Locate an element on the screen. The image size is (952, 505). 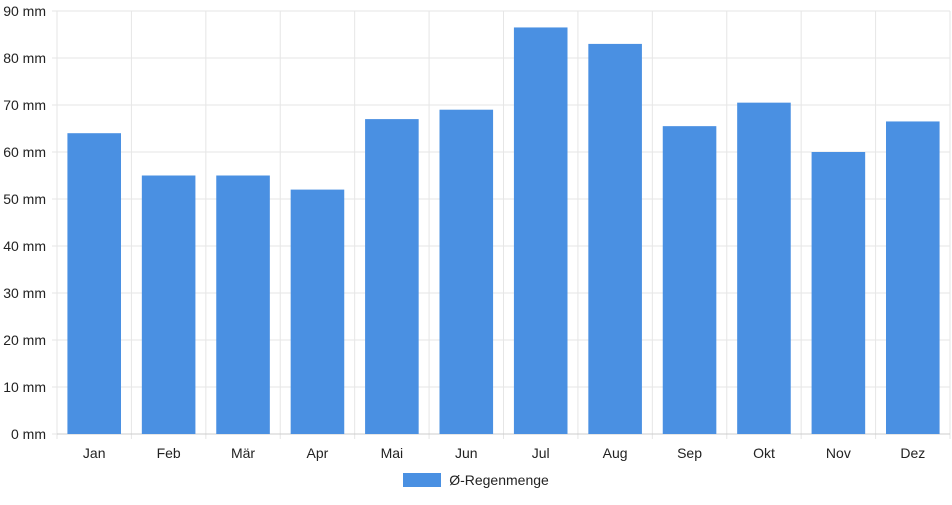
x-tick-label: Mai is located at coordinates (392, 453).